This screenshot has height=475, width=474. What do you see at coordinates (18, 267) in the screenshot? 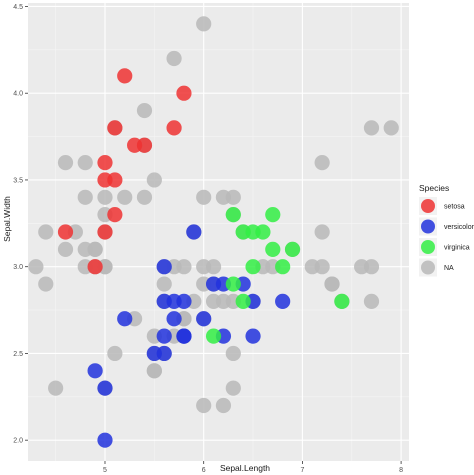
I see `y-tick-label: 3.0` at bounding box center [18, 267].